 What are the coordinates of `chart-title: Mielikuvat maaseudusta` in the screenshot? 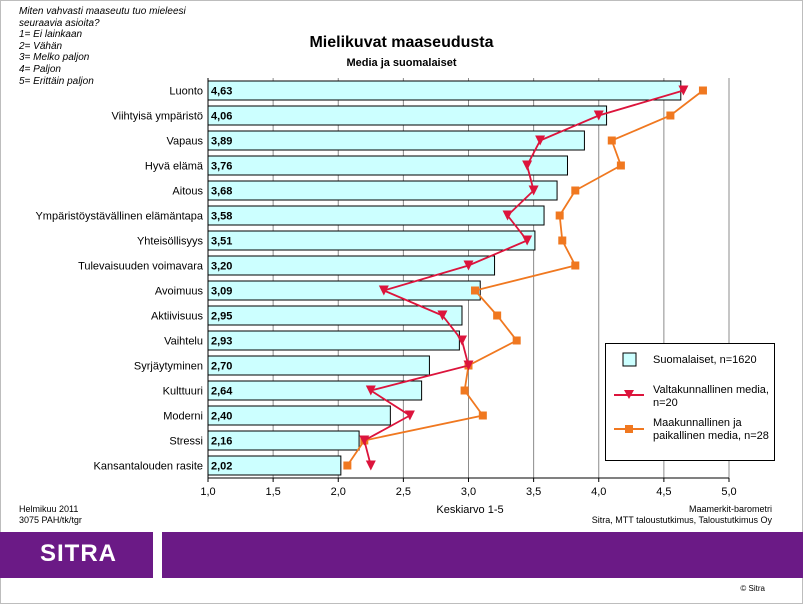 It's located at (401, 42).